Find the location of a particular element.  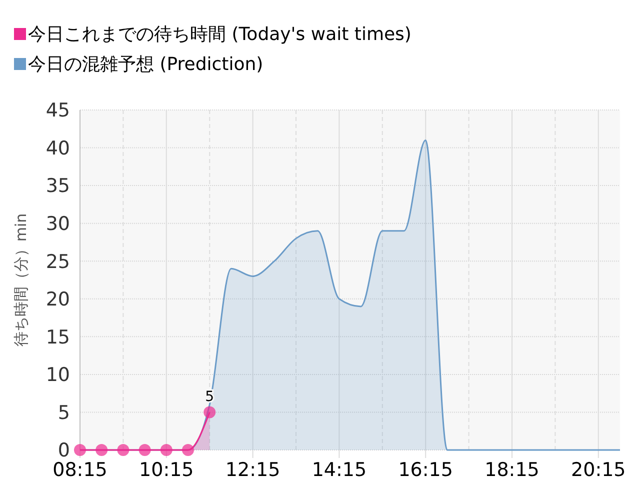

y-axis-title: 待ち時間（分）min is located at coordinates (21, 280).